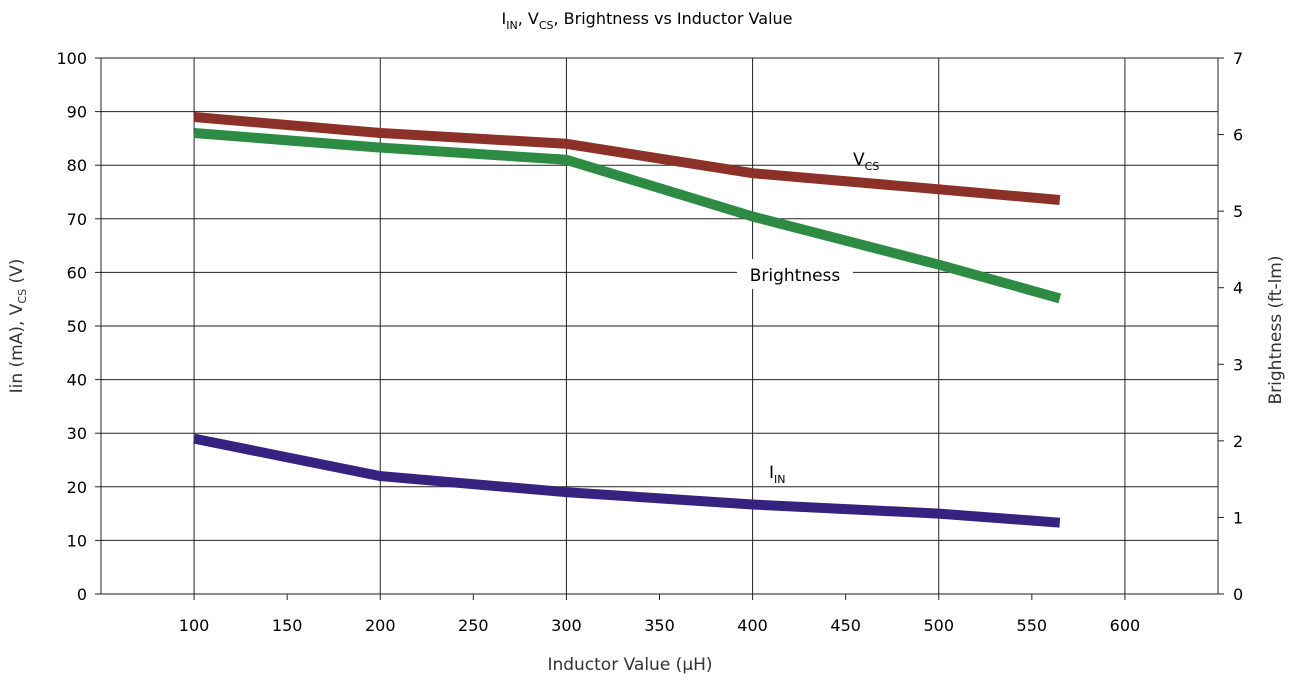 The height and width of the screenshot is (679, 1295). What do you see at coordinates (845, 625) in the screenshot?
I see `x-tick-label: 450` at bounding box center [845, 625].